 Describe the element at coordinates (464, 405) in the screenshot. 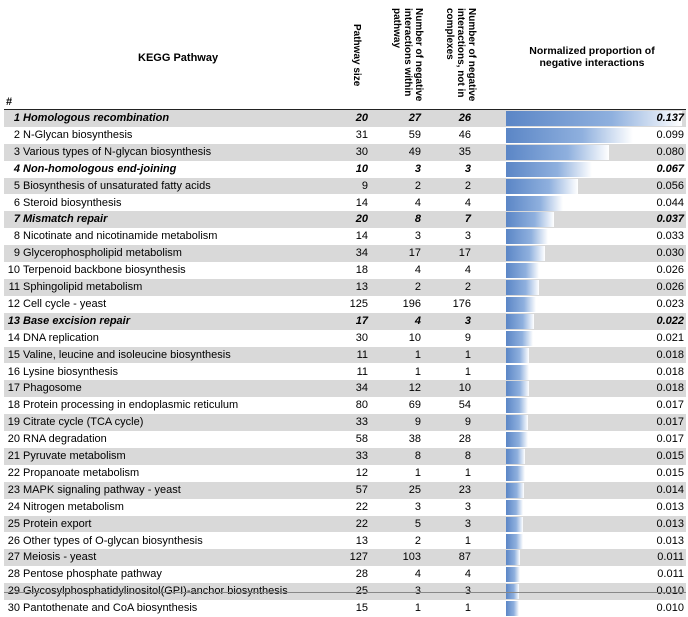

I see `negative-interactions-not-complexes: 54` at that location.